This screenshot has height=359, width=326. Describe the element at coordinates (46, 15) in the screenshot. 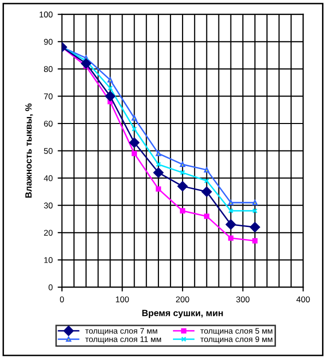

I see `y-tick-label: 100` at that location.